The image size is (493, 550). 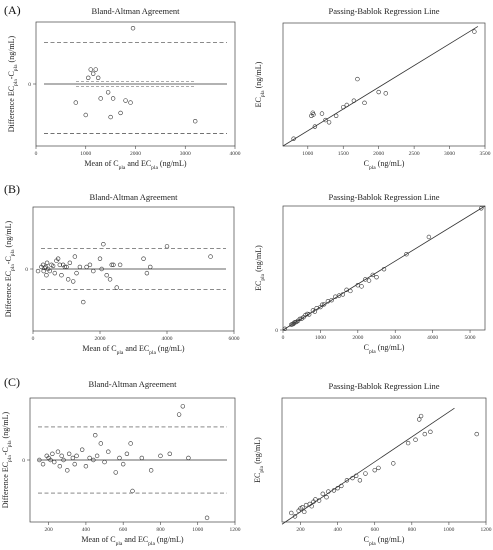 I want to click on x-tick-label: 4000, so click(x=167, y=339).